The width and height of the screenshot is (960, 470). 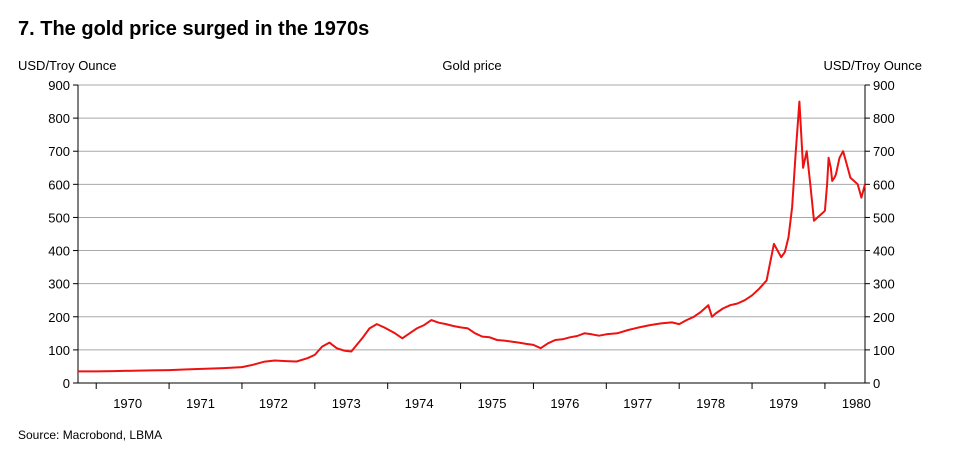 What do you see at coordinates (194, 29) in the screenshot?
I see `figure-title: 7. The gold price surged in the 1970s` at bounding box center [194, 29].